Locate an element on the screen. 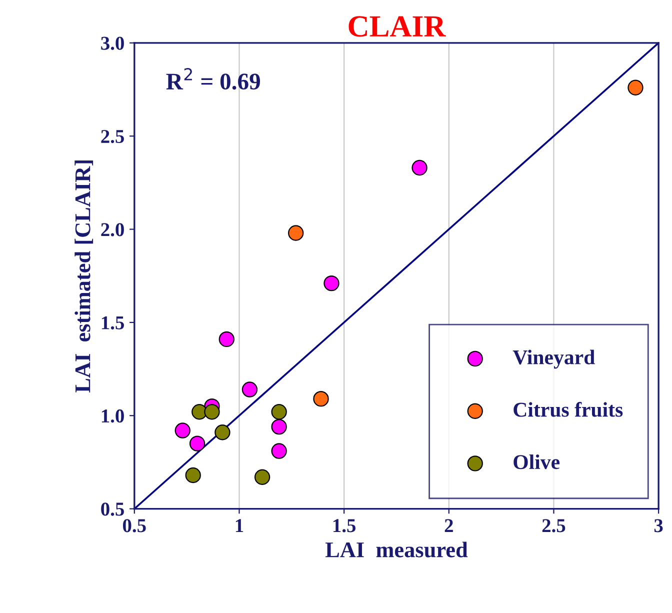 The height and width of the screenshot is (613, 672). x-tick-label: 2.5 is located at coordinates (554, 525).